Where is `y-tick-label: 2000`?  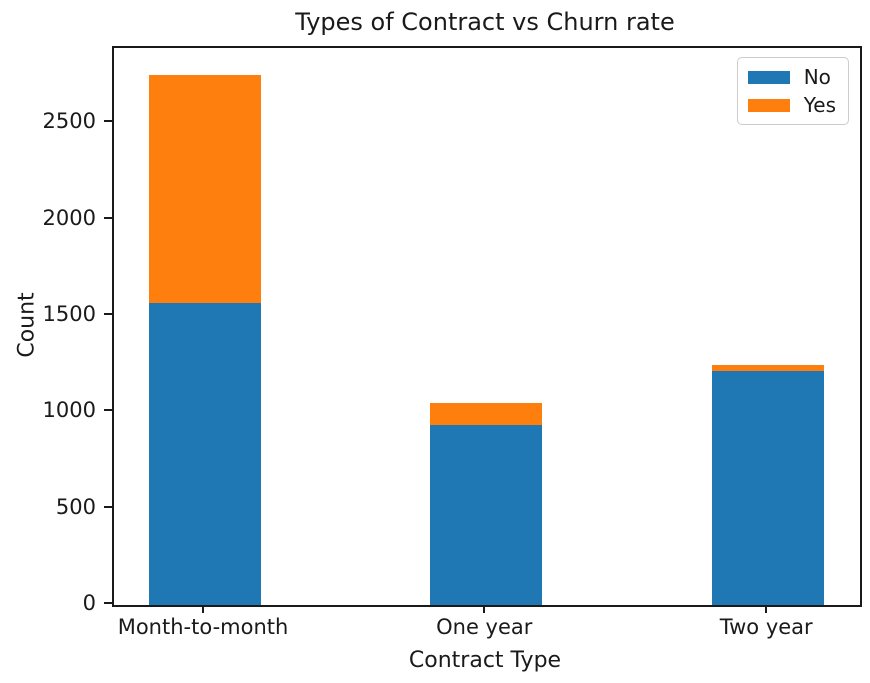
y-tick-label: 2000 is located at coordinates (69, 217).